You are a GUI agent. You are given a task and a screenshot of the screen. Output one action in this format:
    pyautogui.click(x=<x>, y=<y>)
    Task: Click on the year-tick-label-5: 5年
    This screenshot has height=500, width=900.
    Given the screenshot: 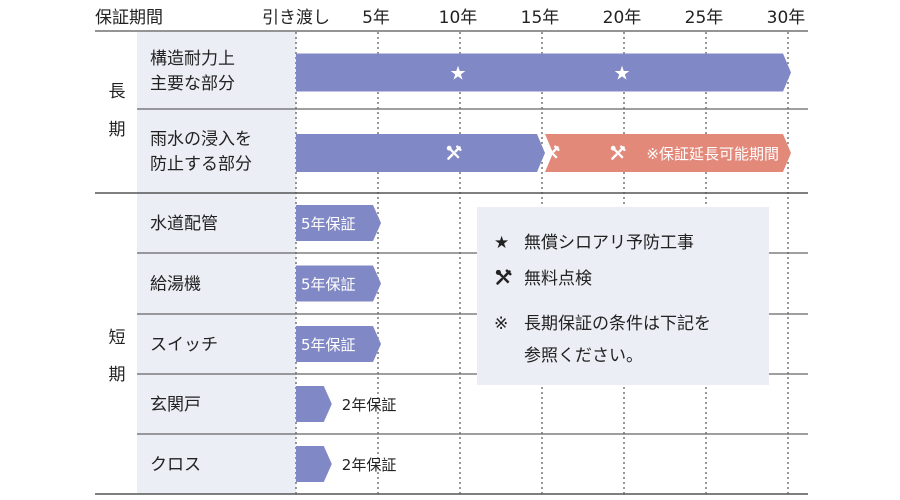 What is the action you would take?
    pyautogui.click(x=376, y=18)
    